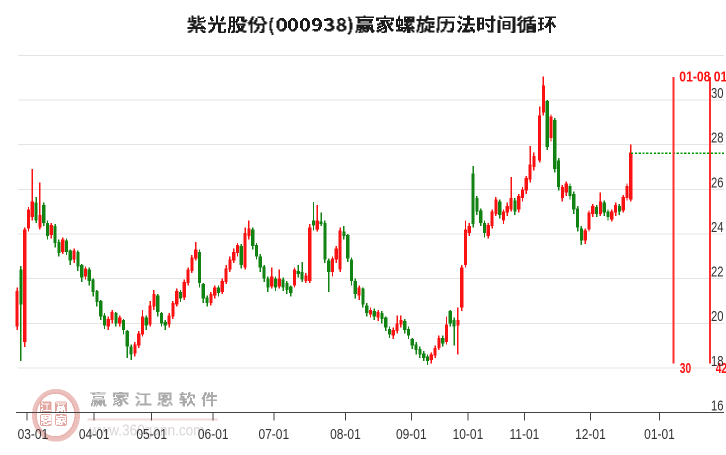 This screenshot has width=726, height=455. I want to click on svg-text: 03-01, so click(33, 434).